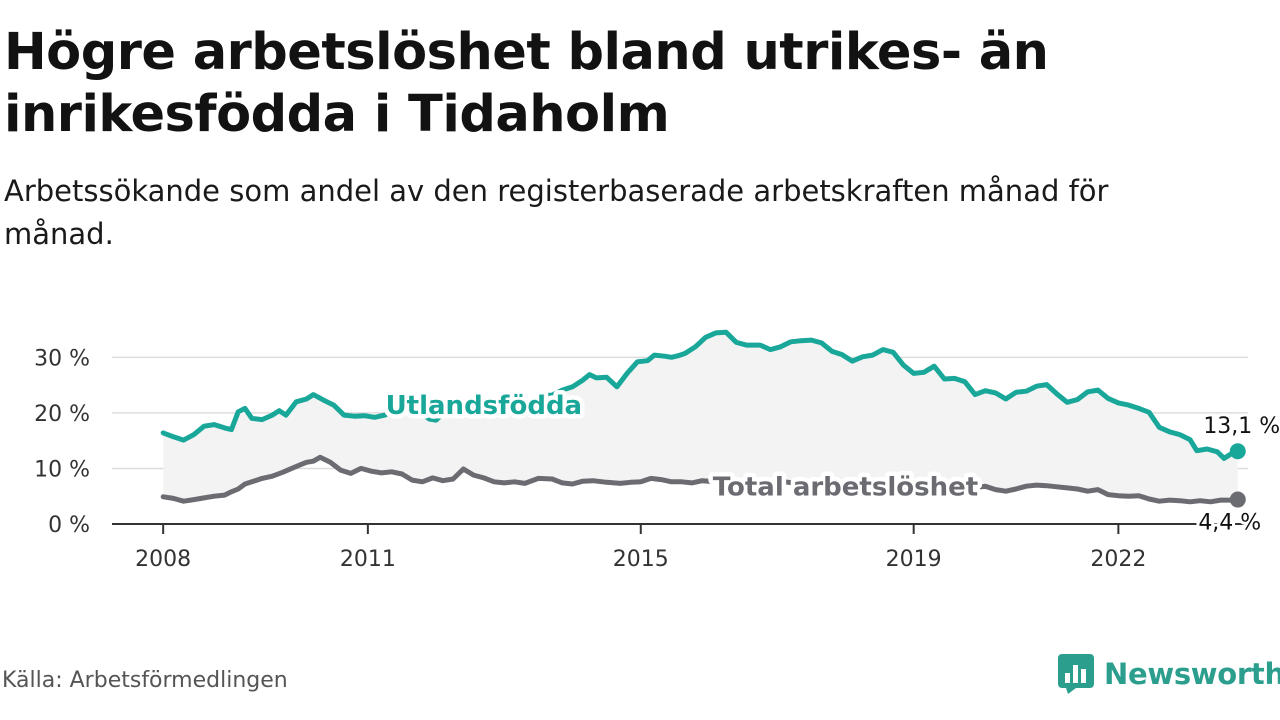 The image size is (1280, 720). Describe the element at coordinates (484, 406) in the screenshot. I see `series-annotation: Utlandsfödda` at that location.